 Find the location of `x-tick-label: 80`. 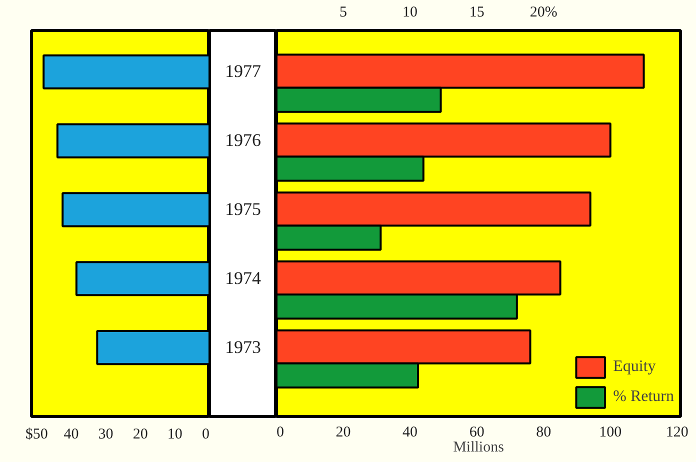

x-tick-label: 80 is located at coordinates (544, 432).